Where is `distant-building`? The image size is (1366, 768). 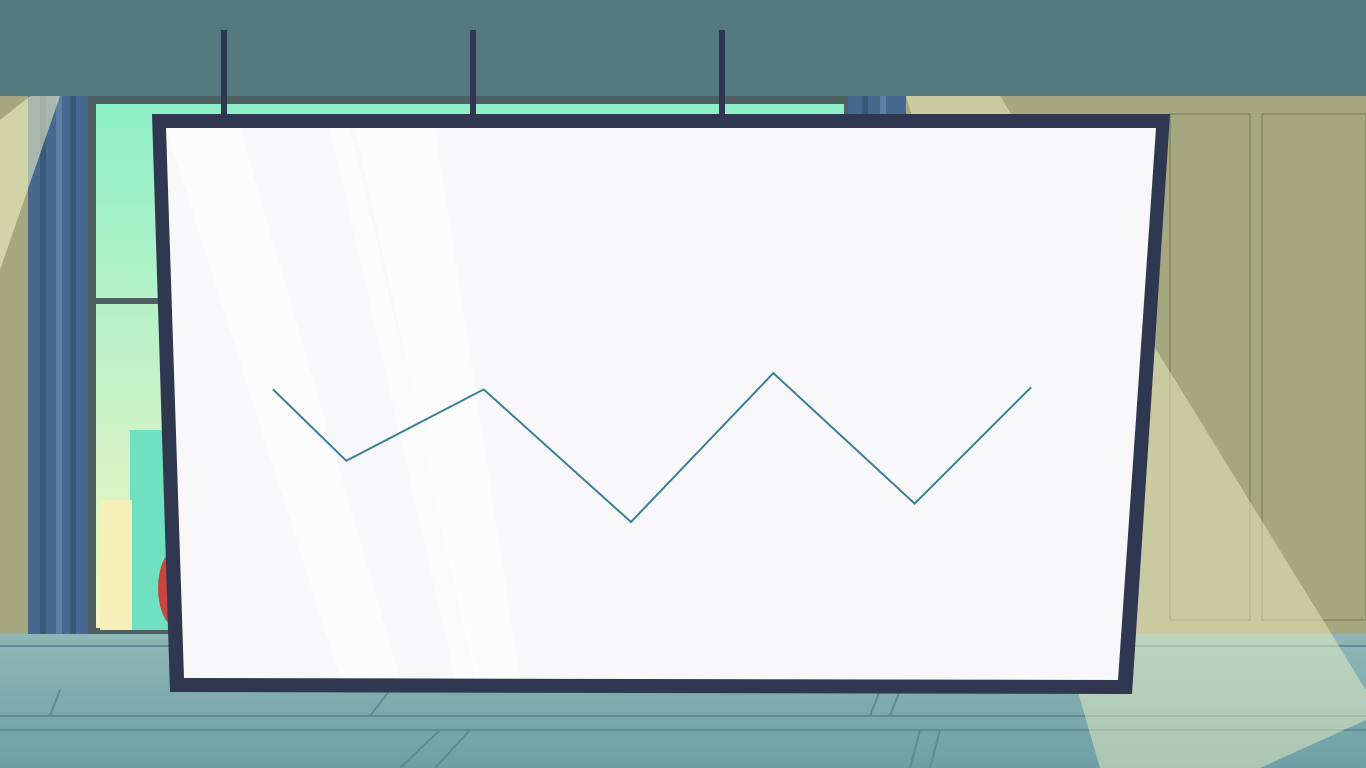 distant-building is located at coordinates (116, 565).